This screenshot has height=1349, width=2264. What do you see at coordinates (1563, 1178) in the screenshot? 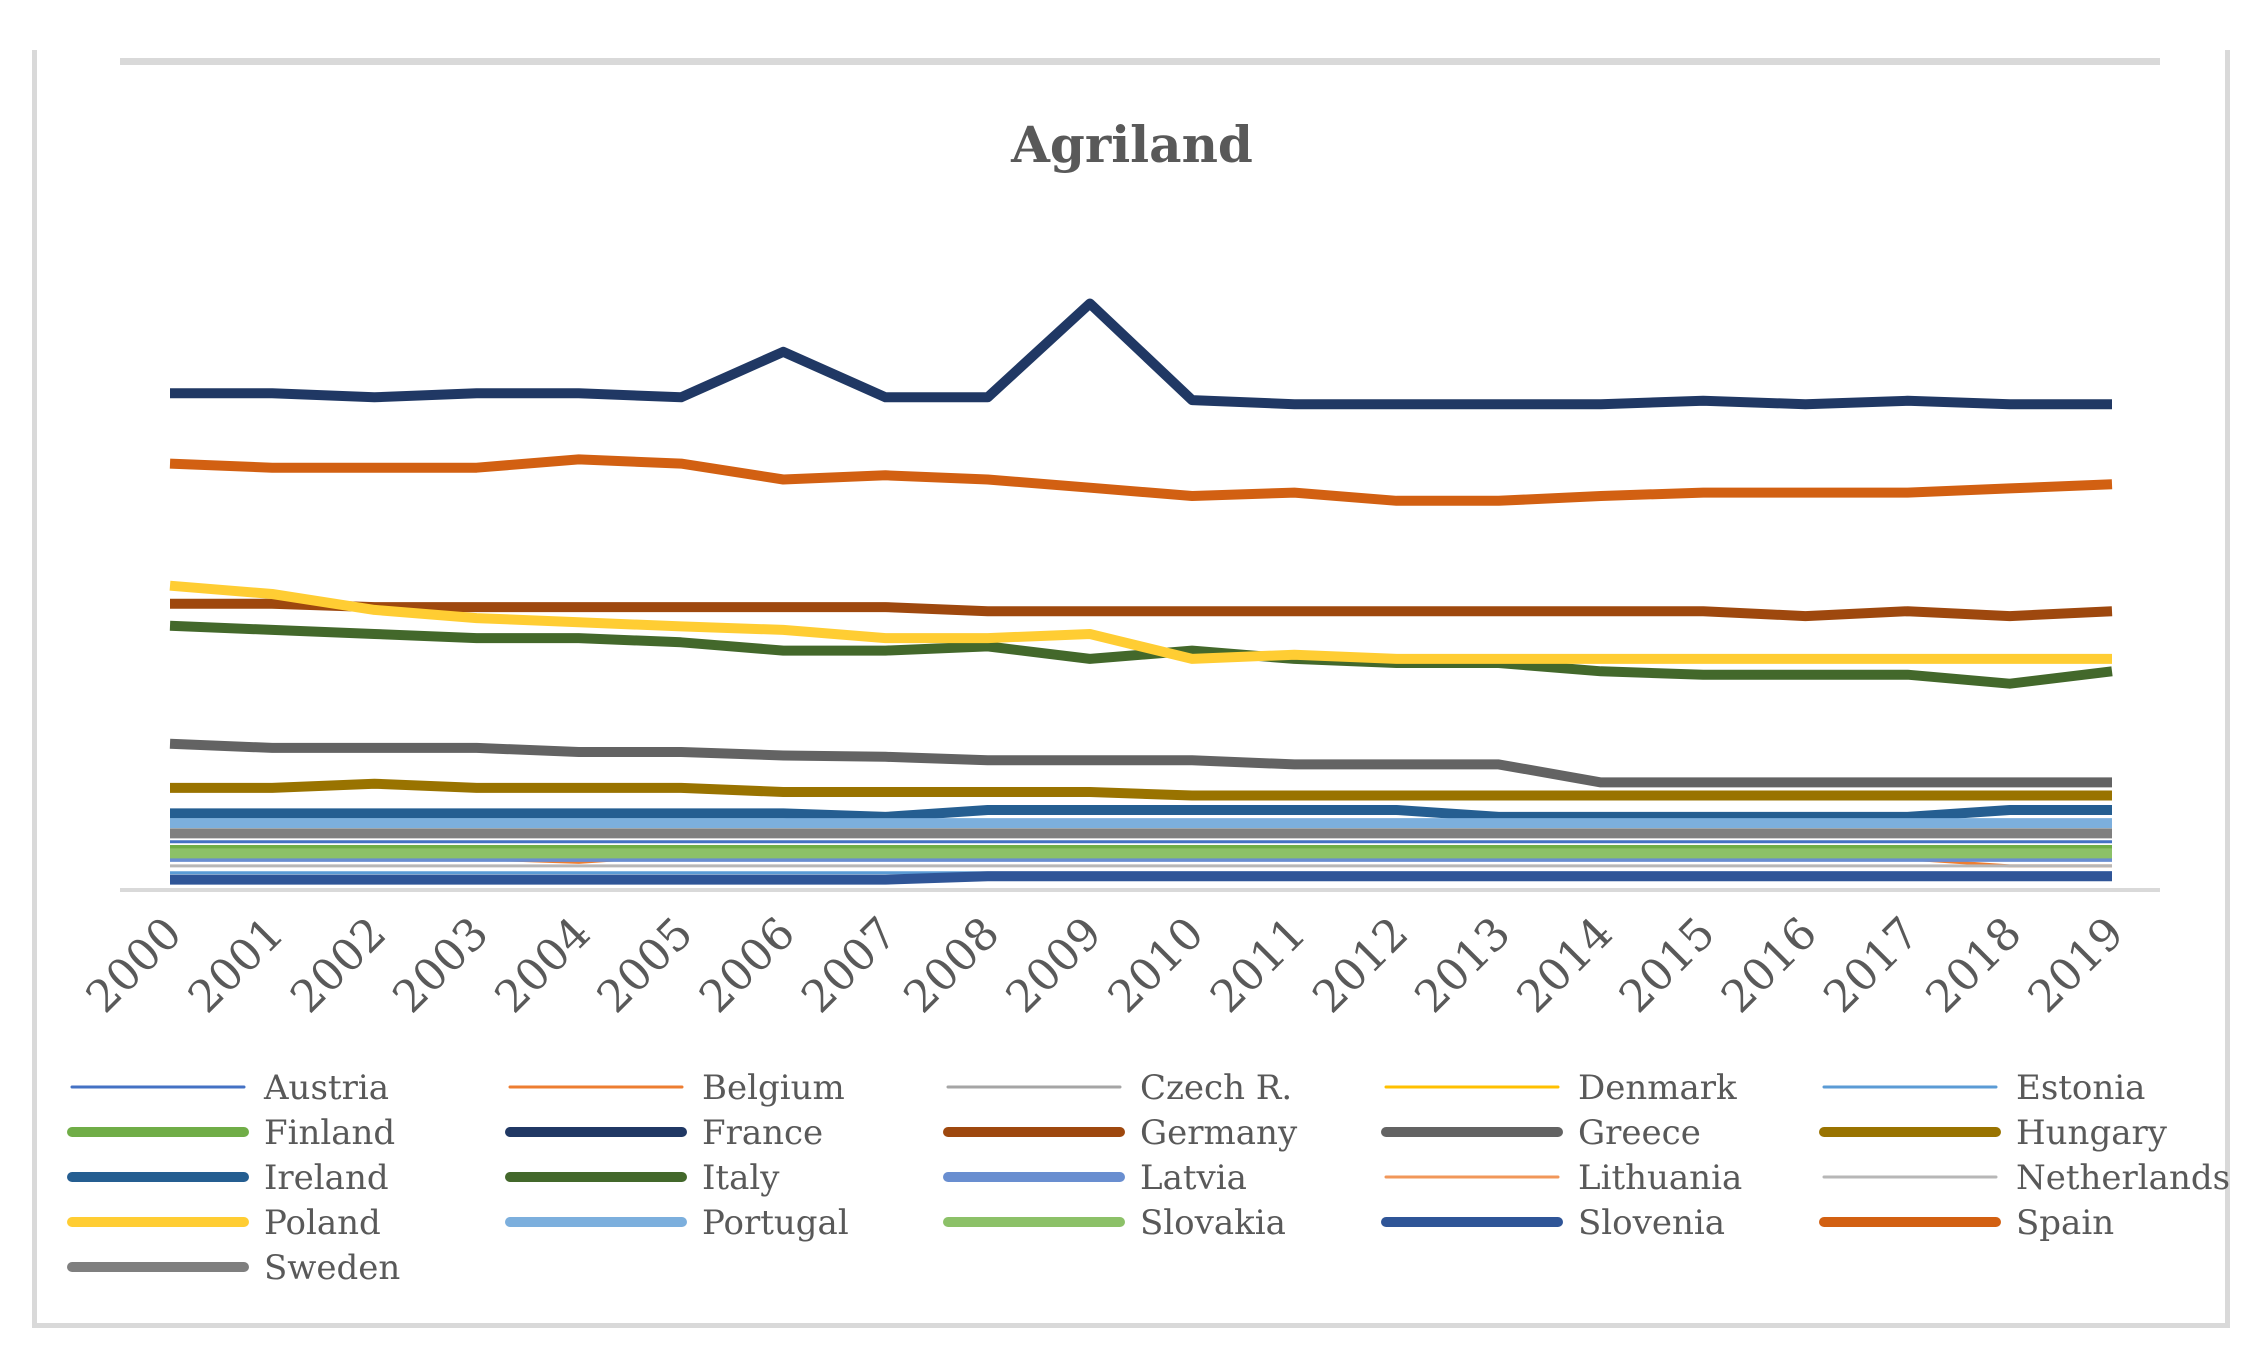
I see `legend-item-lithuania: Lithuania` at bounding box center [1563, 1178].